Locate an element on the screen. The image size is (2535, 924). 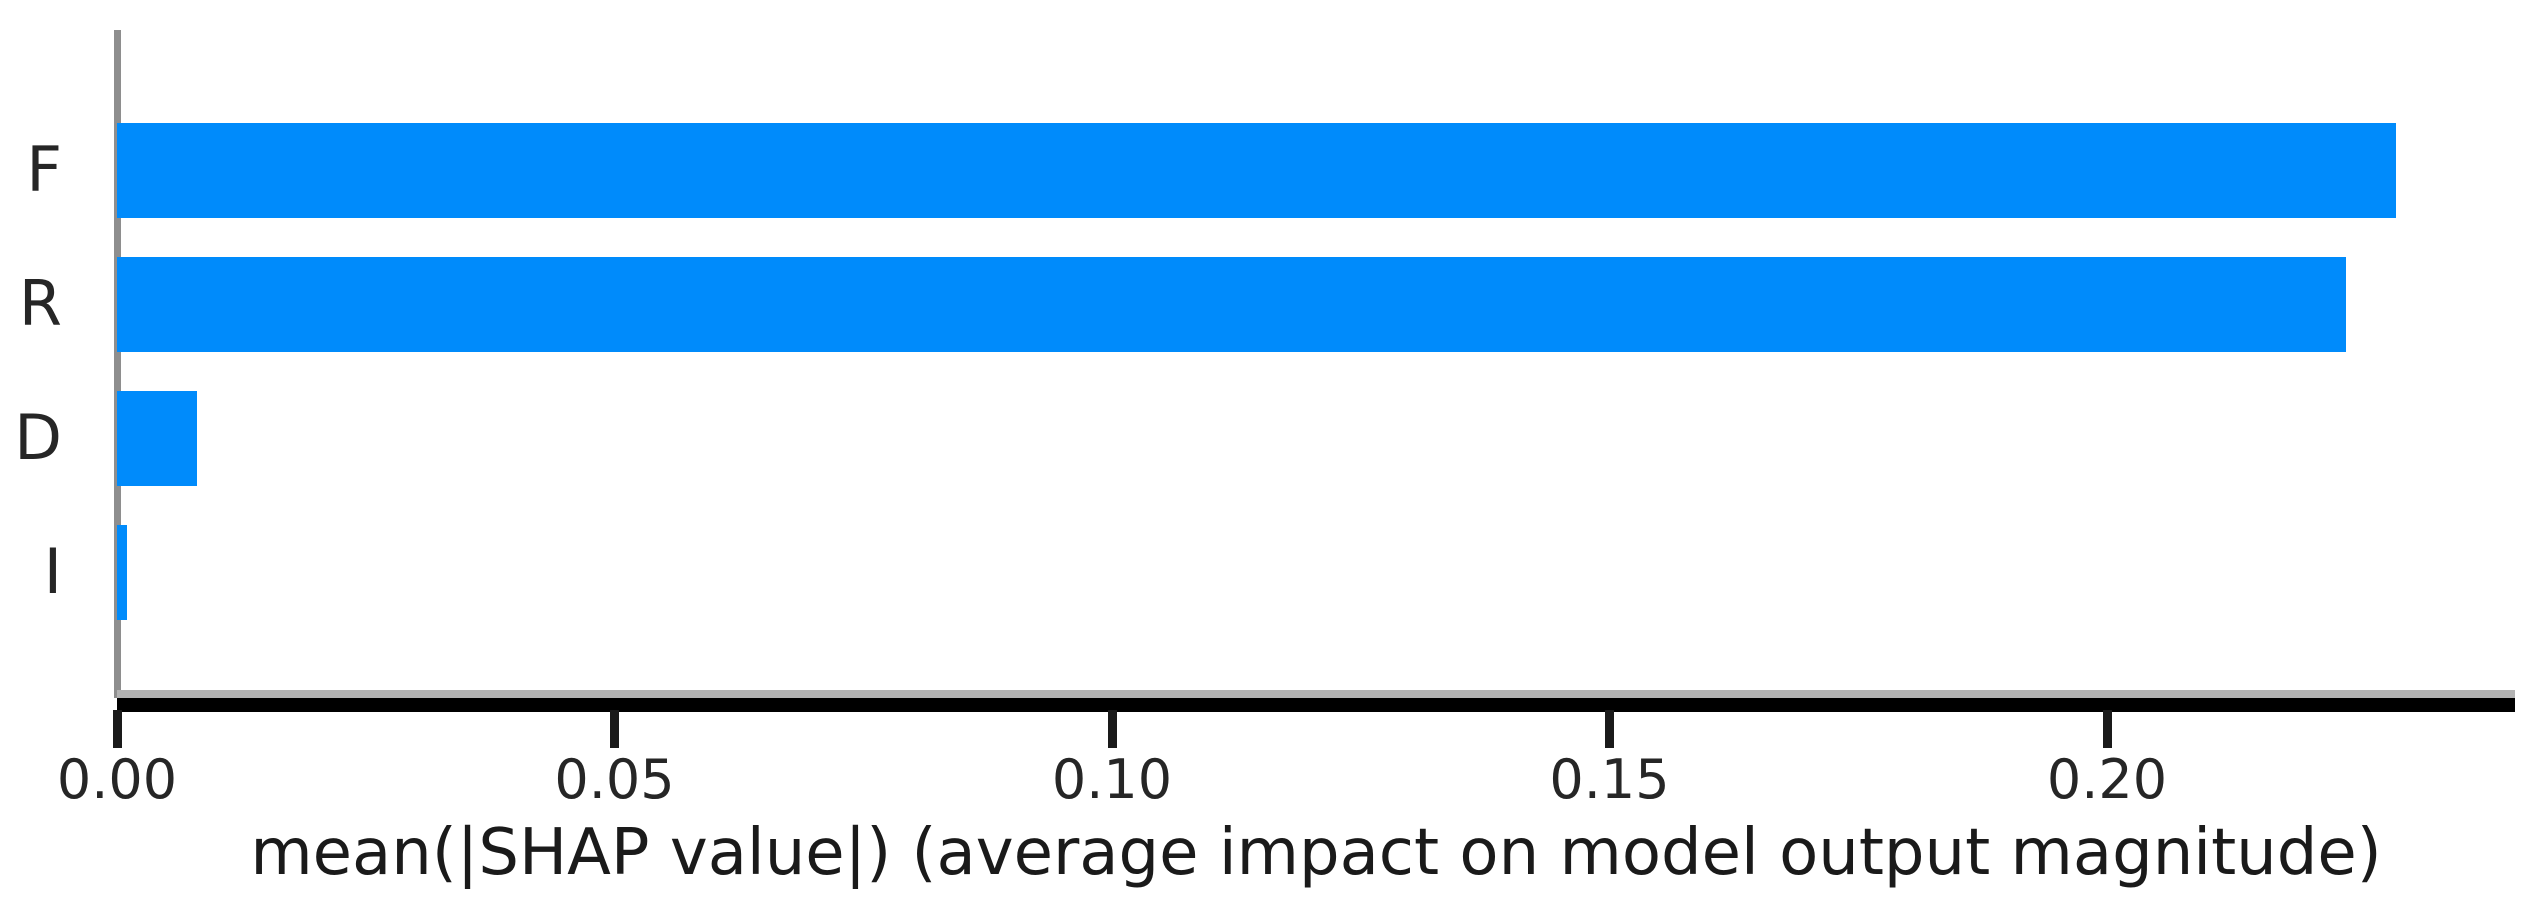
y-tick-label-D: D is located at coordinates (38, 437).